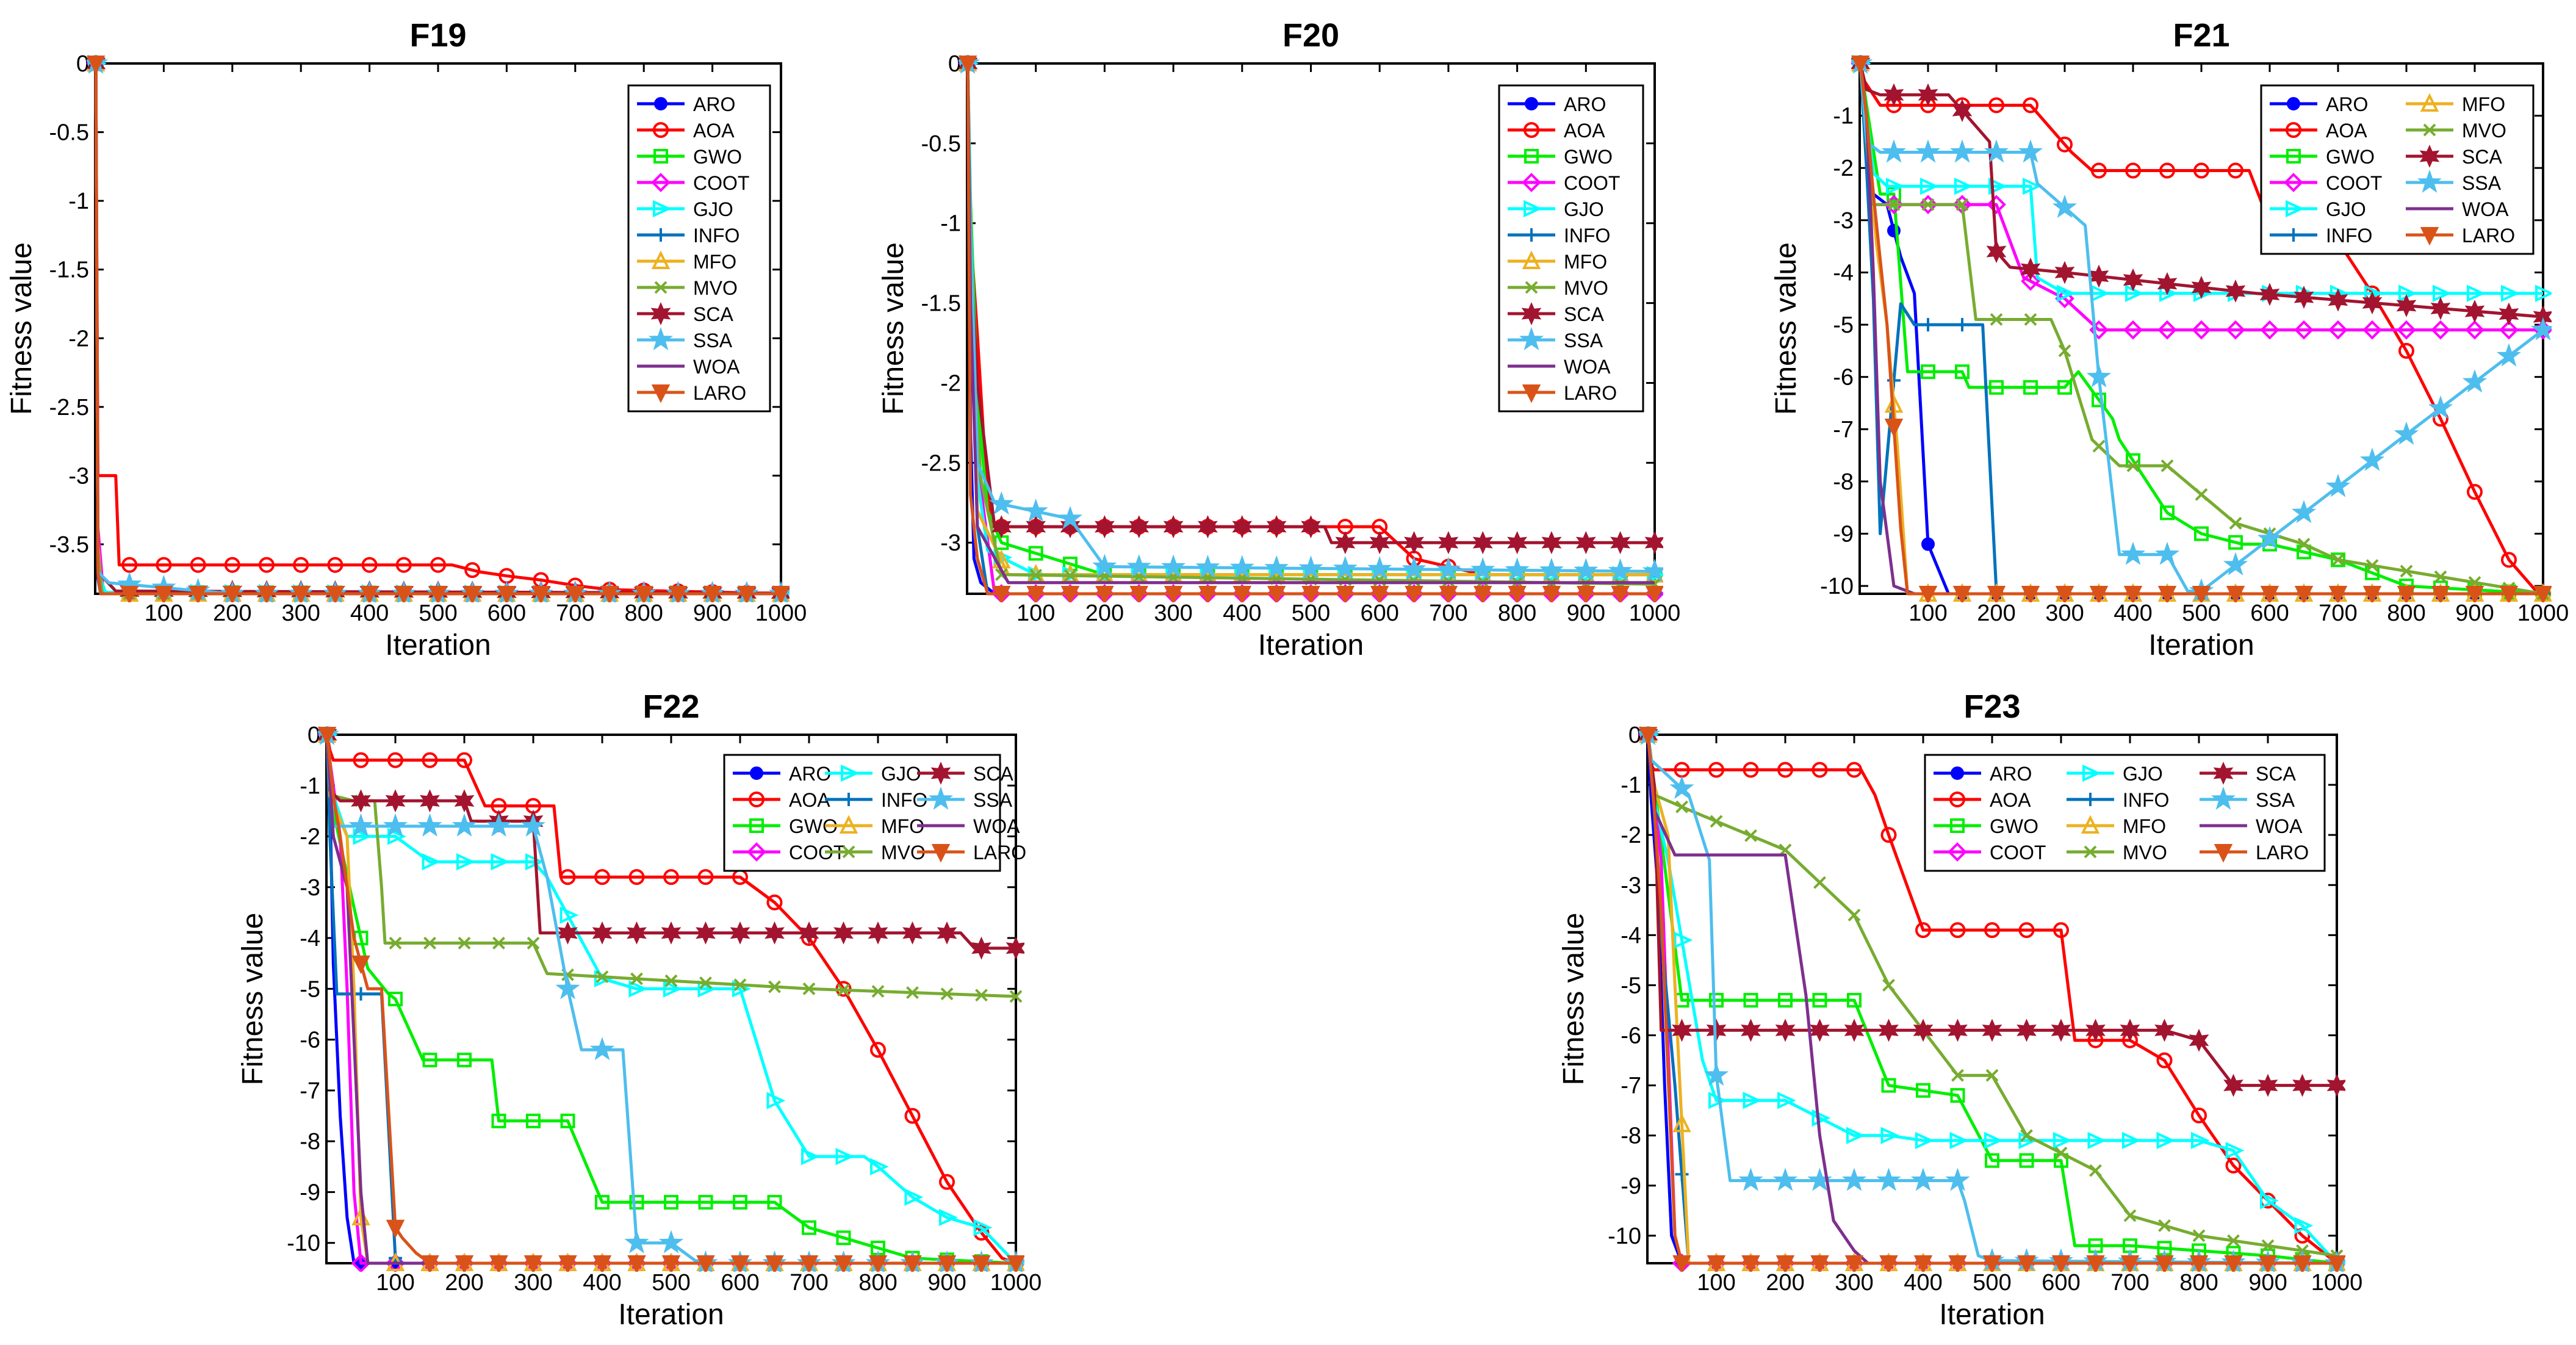 The image size is (2576, 1345). Describe the element at coordinates (715, 288) in the screenshot. I see `legend-label-mvo: MVO` at that location.